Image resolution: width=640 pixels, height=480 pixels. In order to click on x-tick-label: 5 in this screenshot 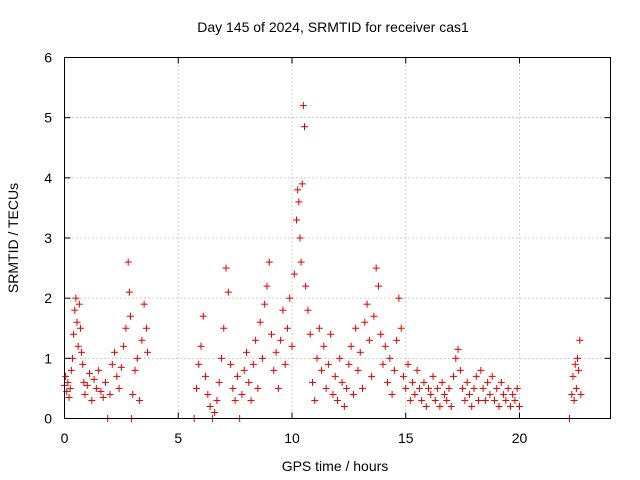, I will do `click(178, 438)`.